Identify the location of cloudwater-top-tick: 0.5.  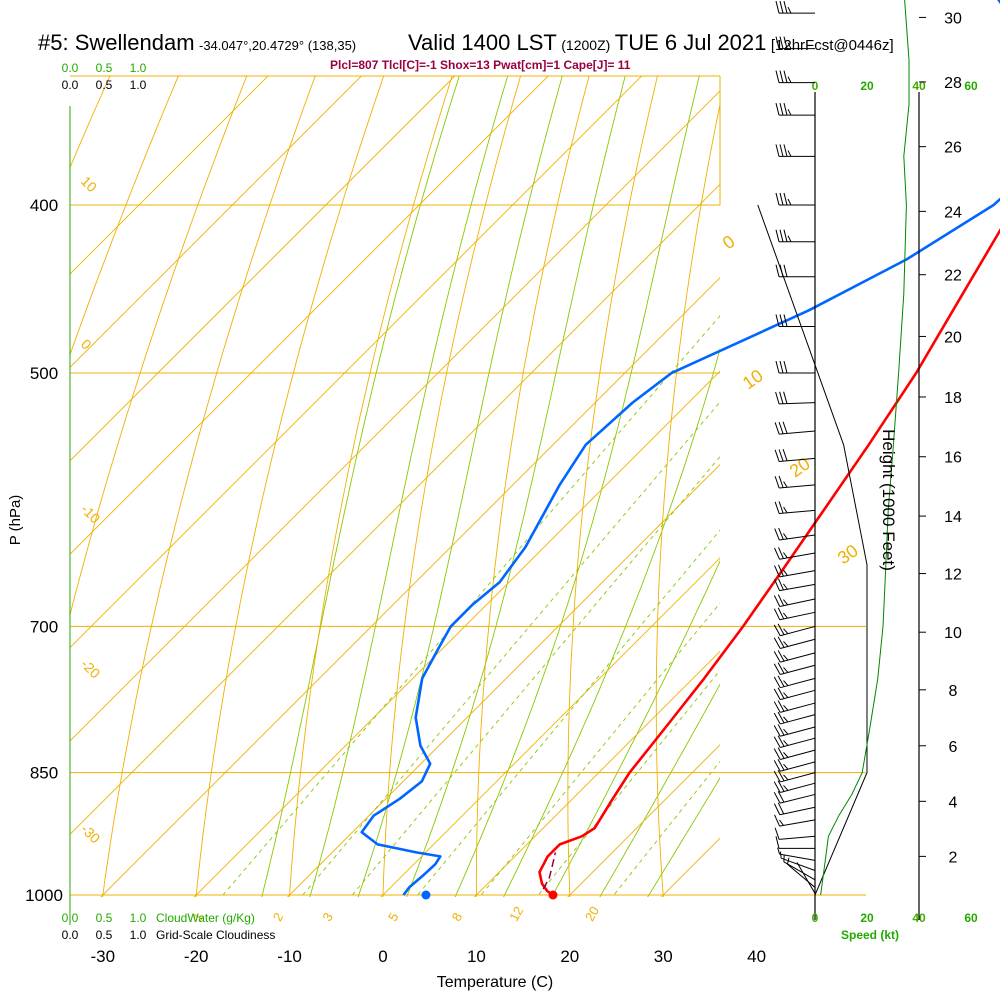
(104, 68).